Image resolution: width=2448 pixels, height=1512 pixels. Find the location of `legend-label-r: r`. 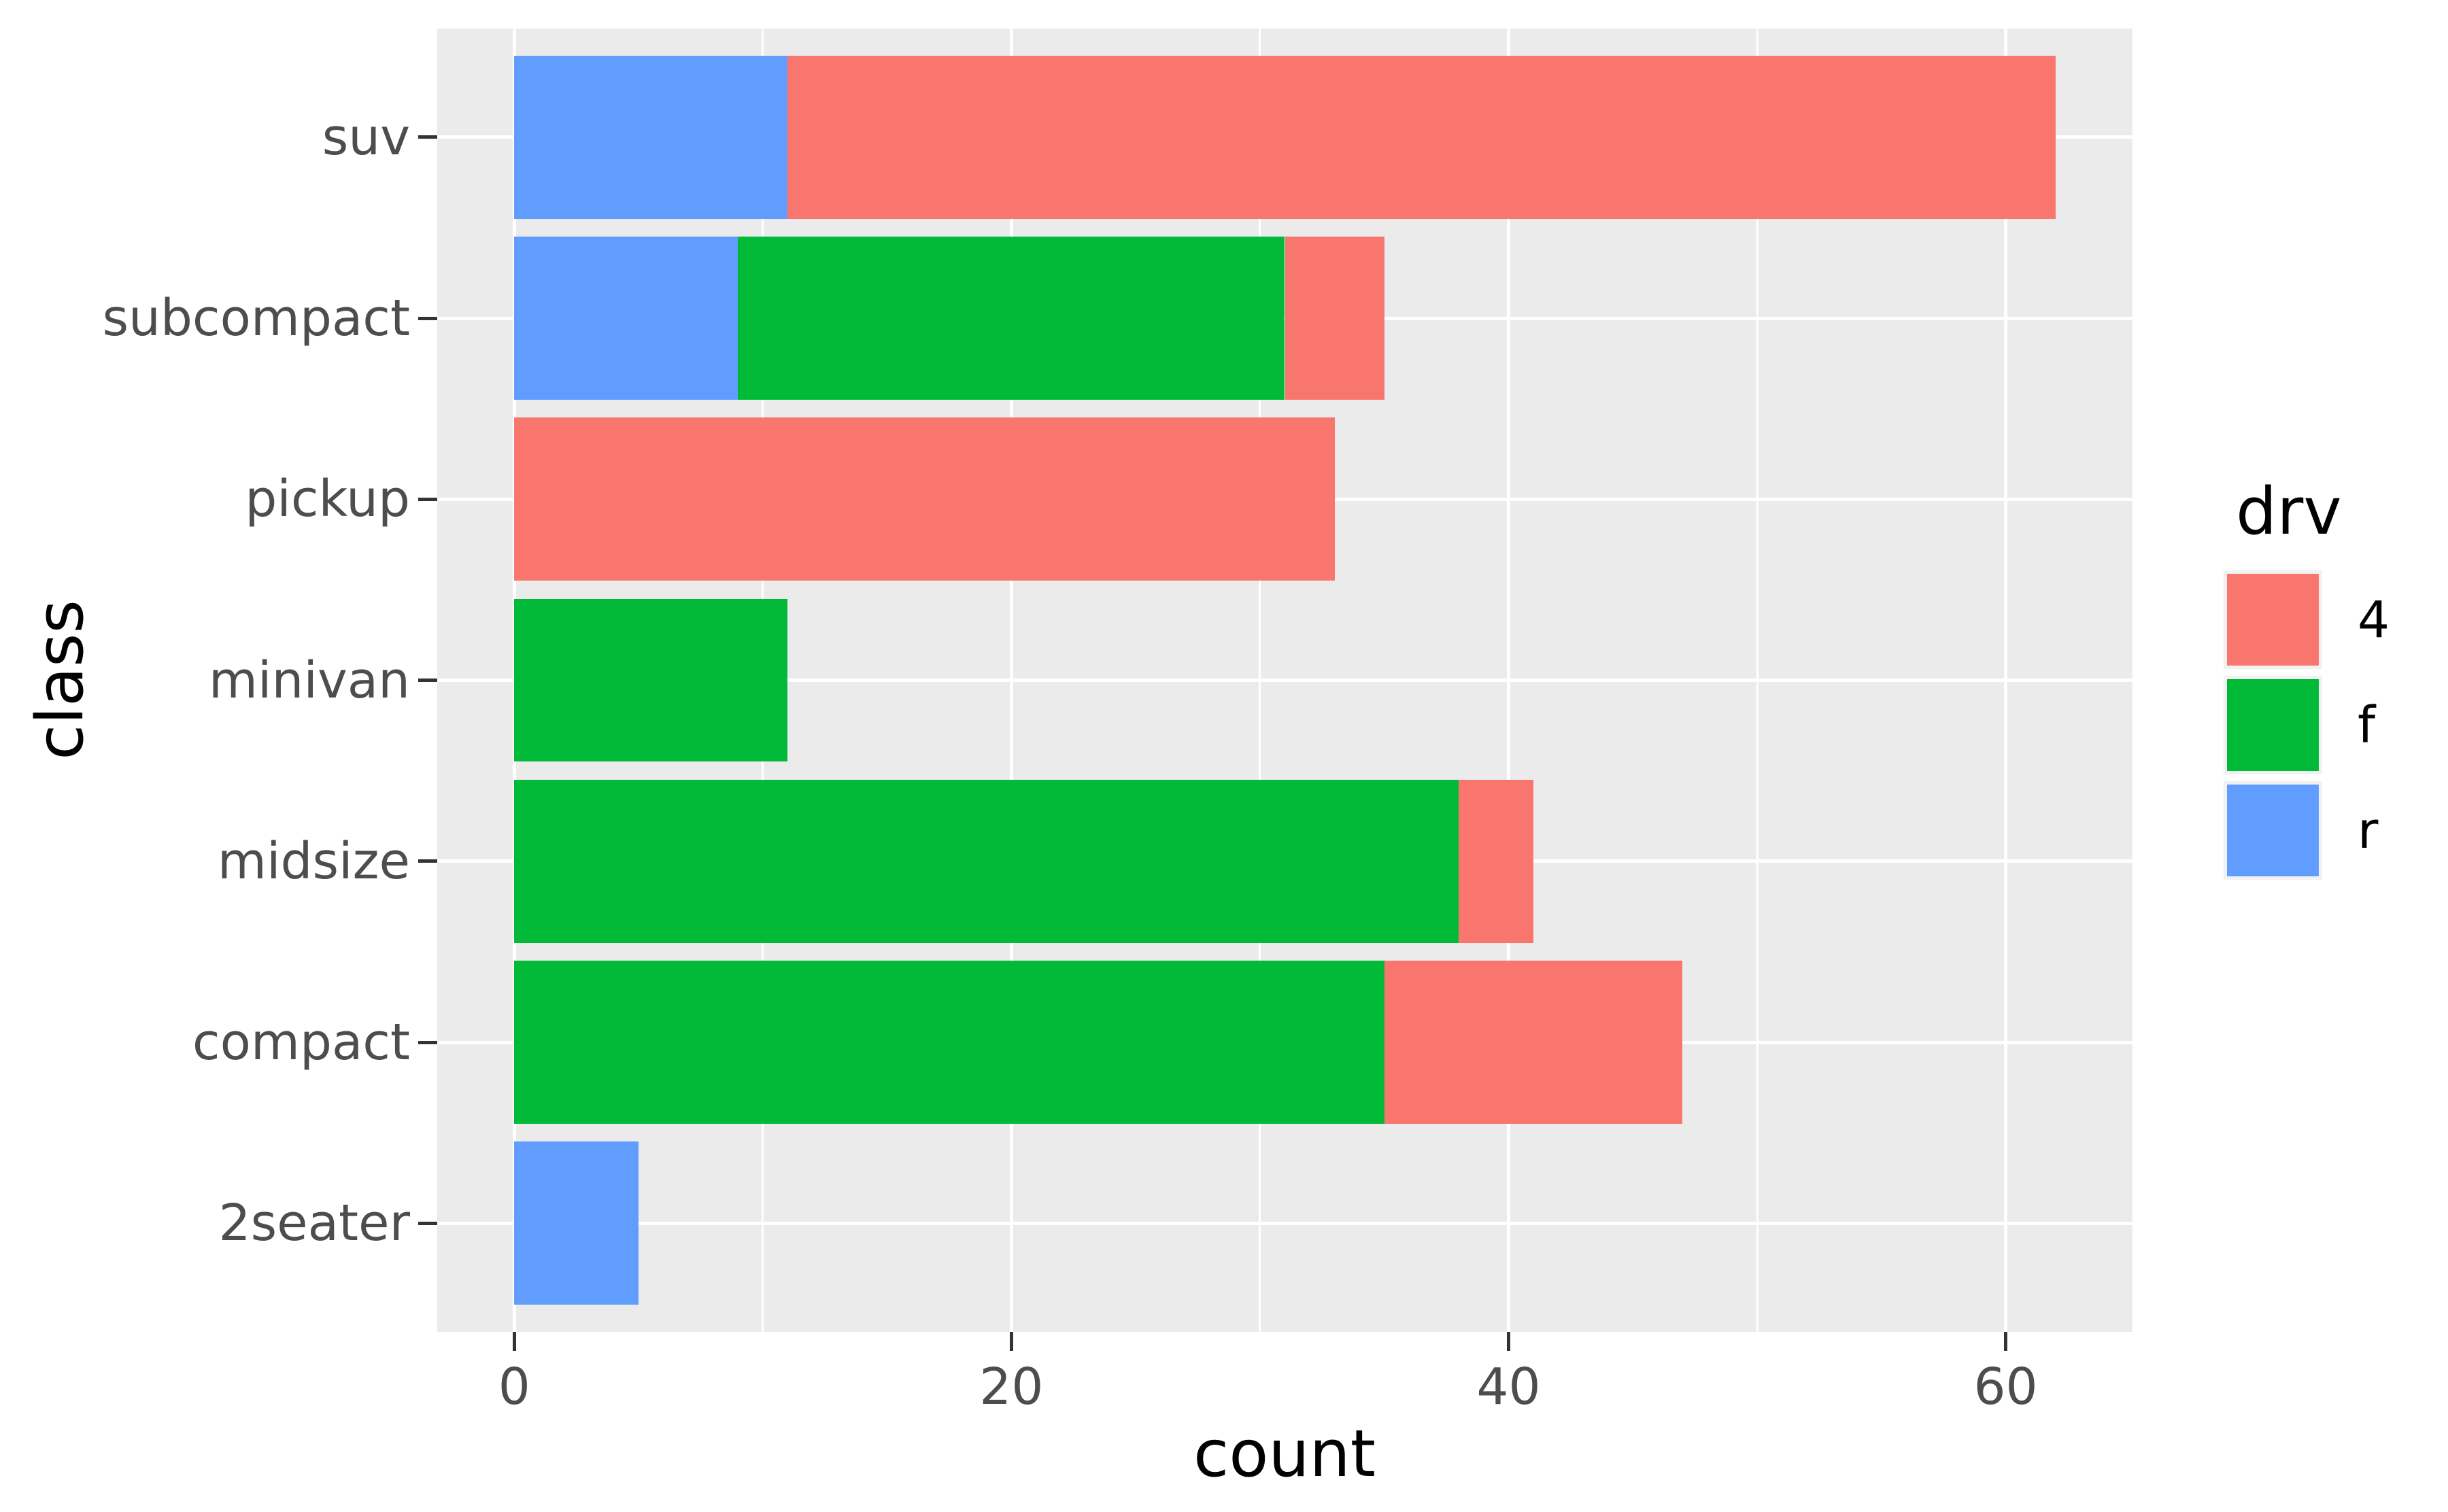

legend-label-r: r is located at coordinates (2369, 830).